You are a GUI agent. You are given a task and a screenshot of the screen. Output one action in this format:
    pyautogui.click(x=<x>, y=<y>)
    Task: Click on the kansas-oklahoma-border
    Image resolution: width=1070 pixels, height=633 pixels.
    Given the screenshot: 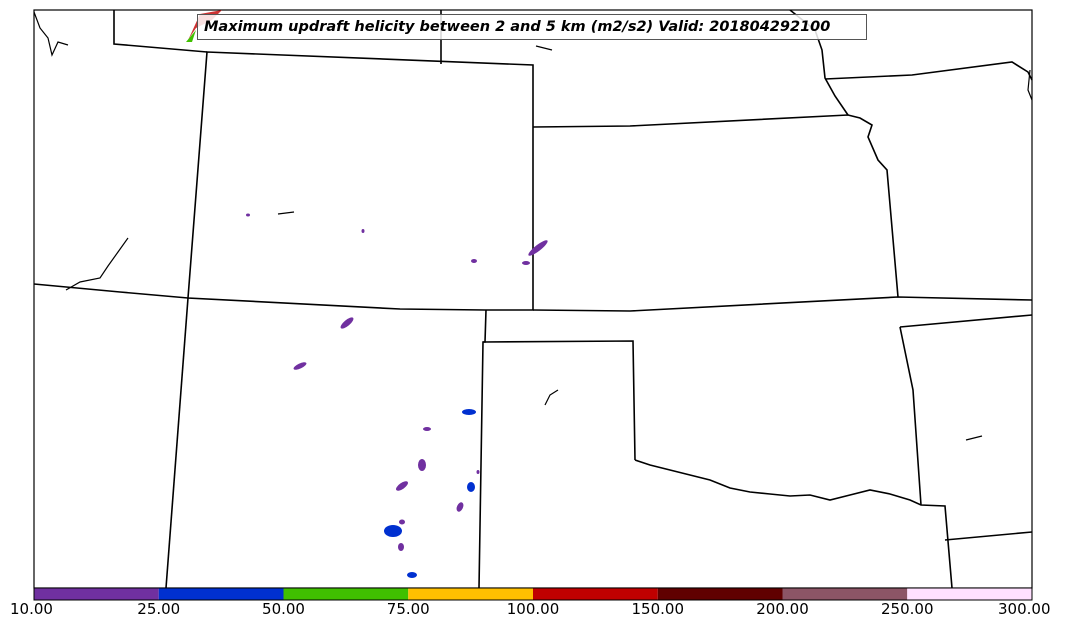 What is the action you would take?
    pyautogui.click(x=782, y=304)
    